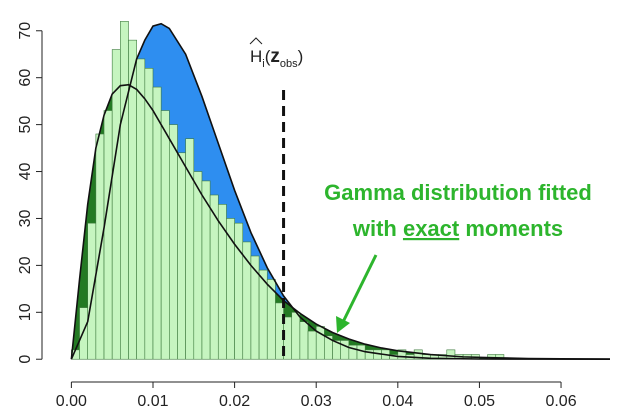 The width and height of the screenshot is (627, 406). I want to click on x-tick-label: 0.03, so click(316, 399).